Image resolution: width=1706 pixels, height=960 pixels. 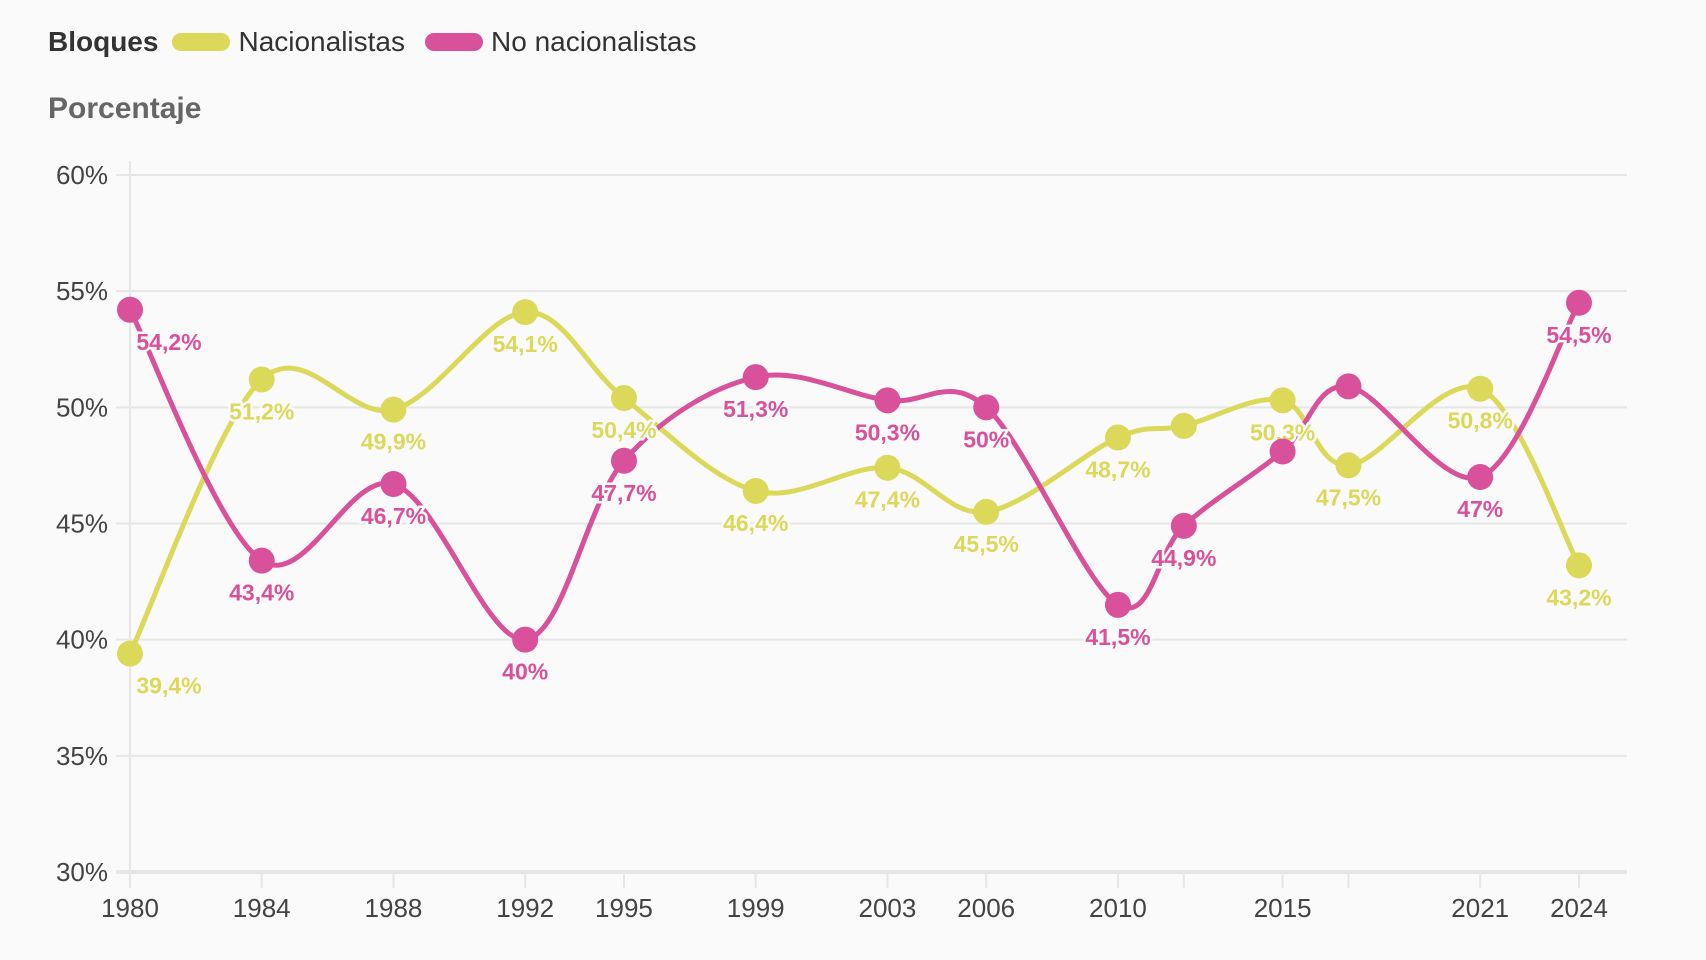 What do you see at coordinates (168, 686) in the screenshot?
I see `data-label: 39,4%` at bounding box center [168, 686].